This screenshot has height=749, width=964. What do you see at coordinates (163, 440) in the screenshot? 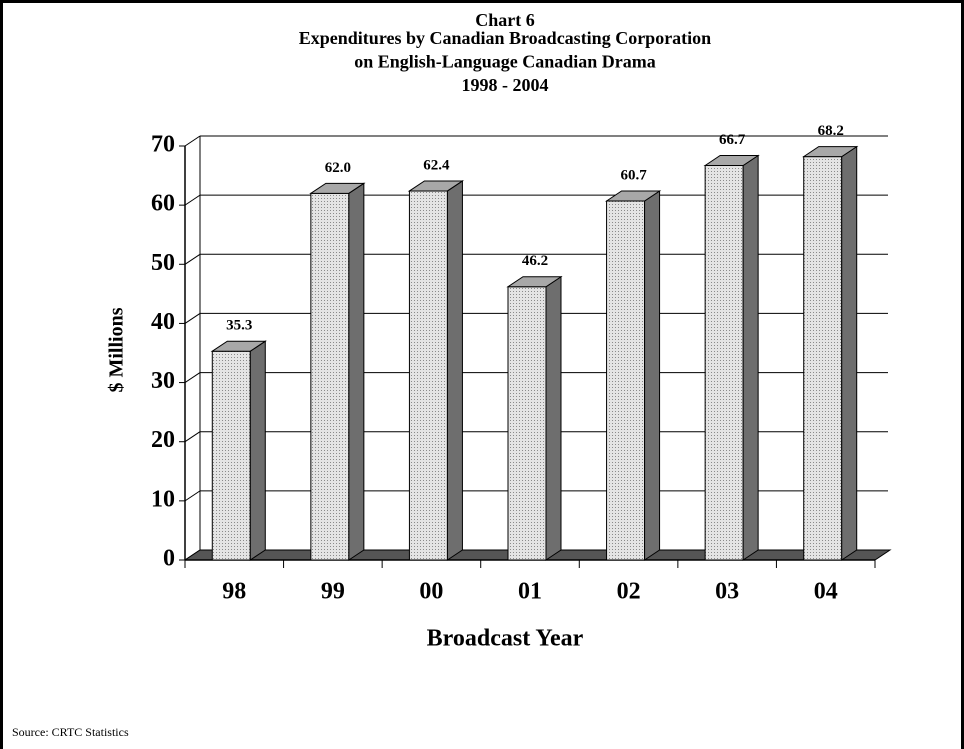
I see `y-tick-label: 20` at bounding box center [163, 440].